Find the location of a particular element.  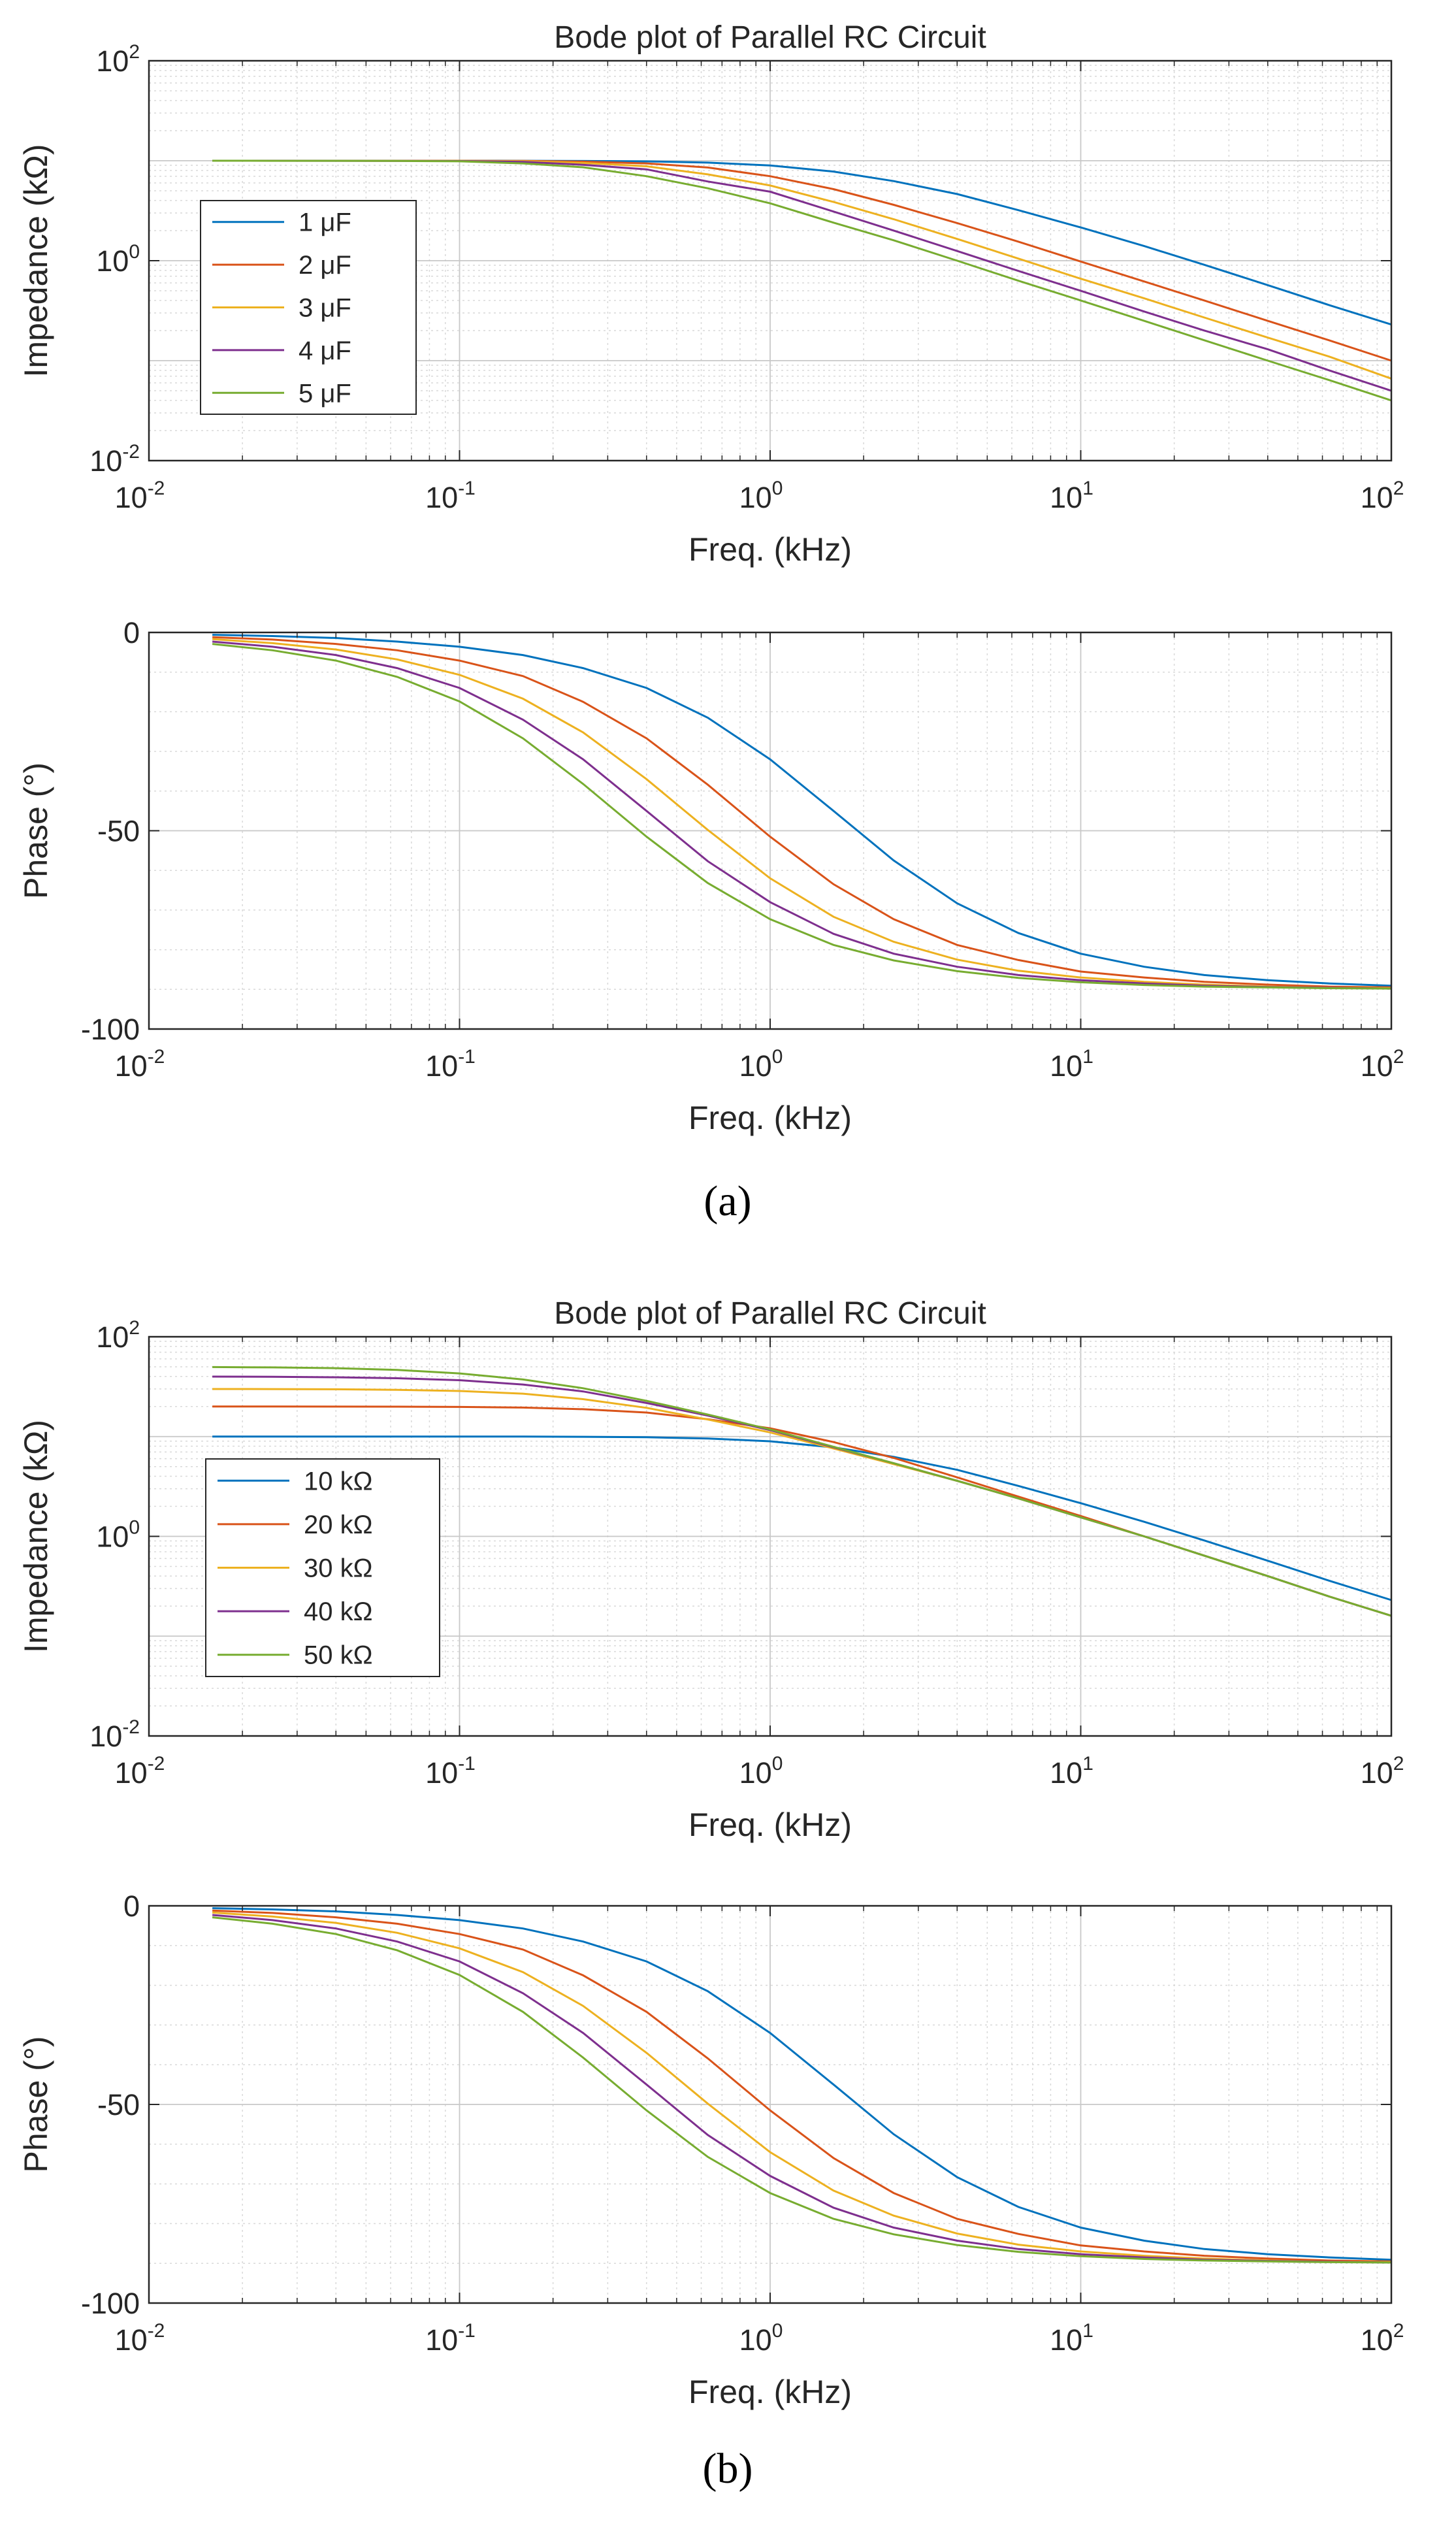

a-impedance-y-tick-label: 10⁻² is located at coordinates (114, 460).